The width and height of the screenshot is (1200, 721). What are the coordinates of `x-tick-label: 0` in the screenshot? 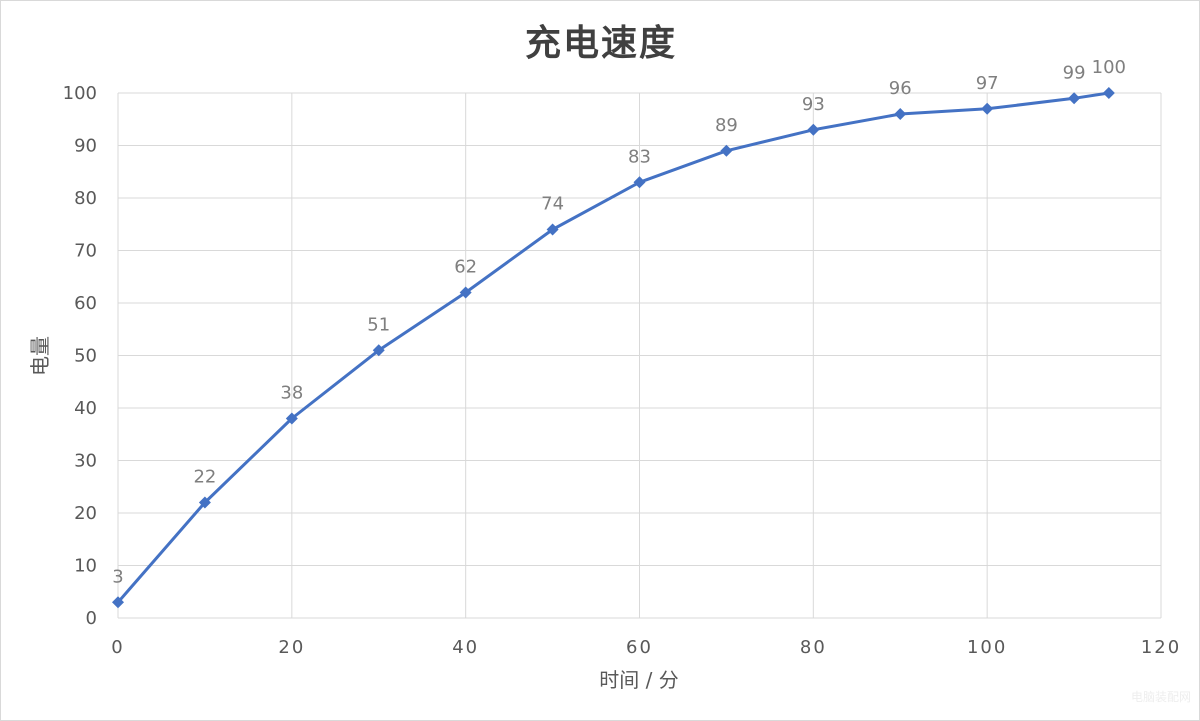 It's located at (117, 647).